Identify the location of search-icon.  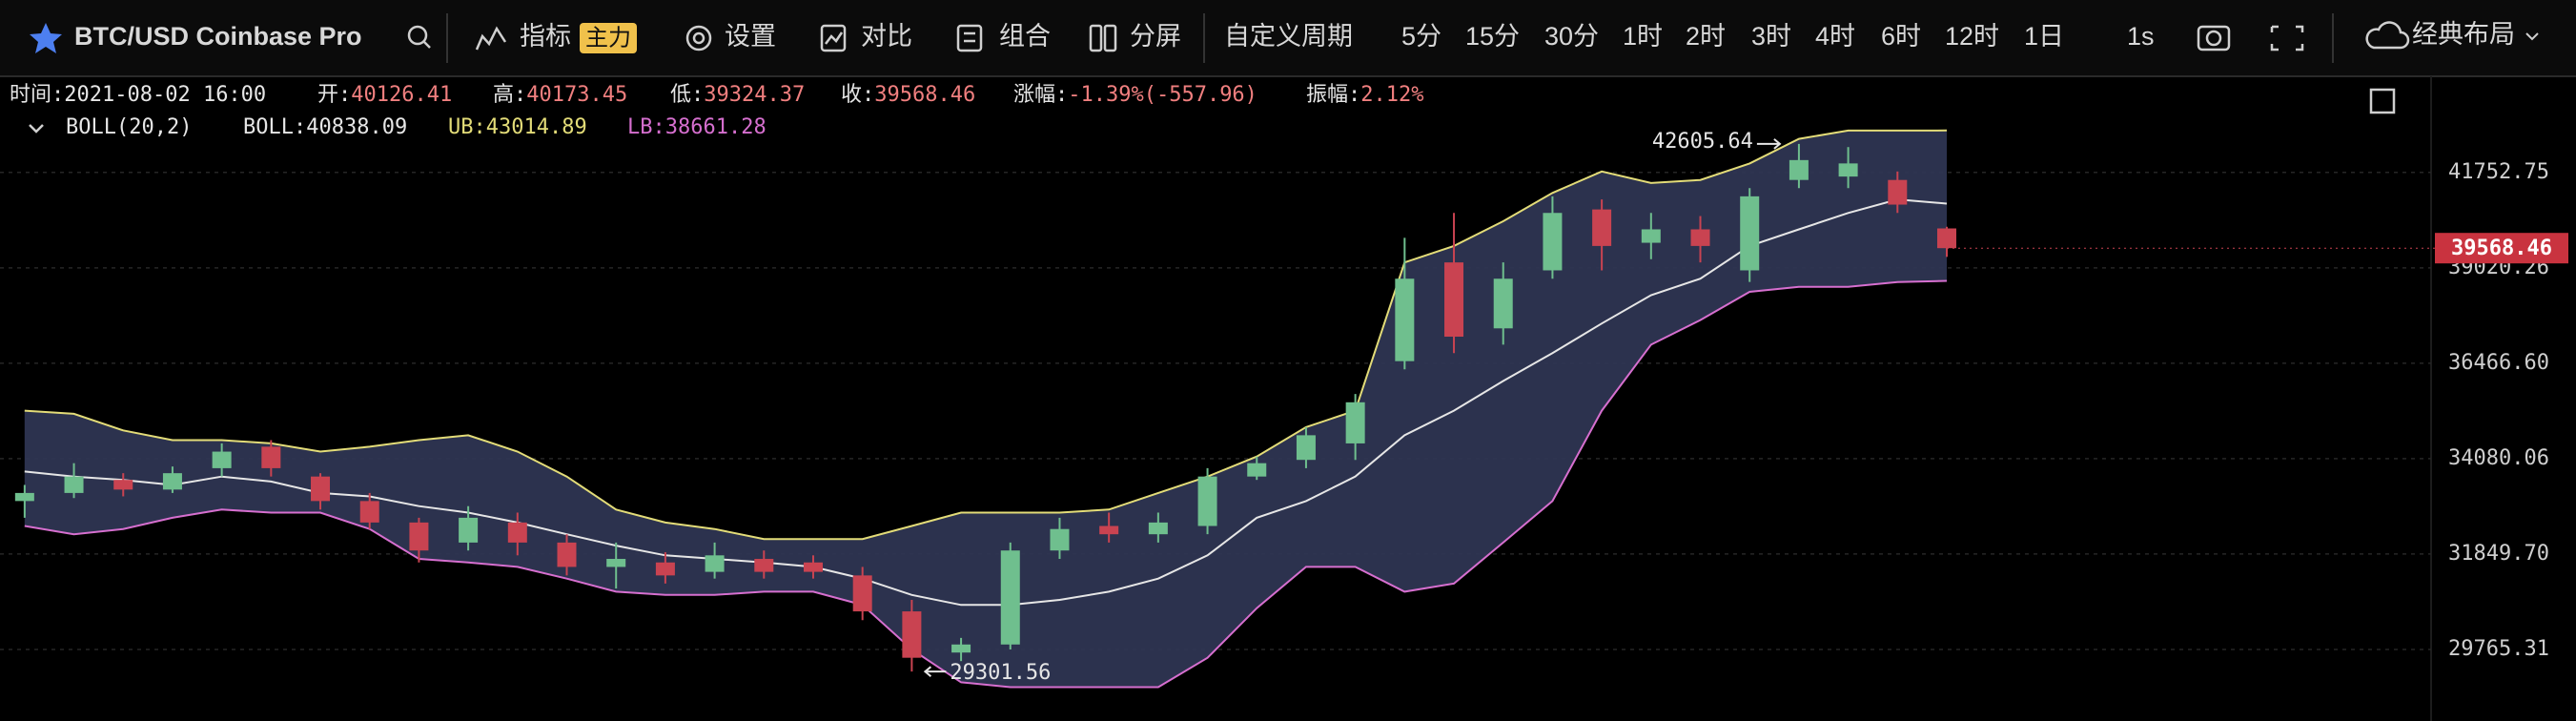
(417, 35).